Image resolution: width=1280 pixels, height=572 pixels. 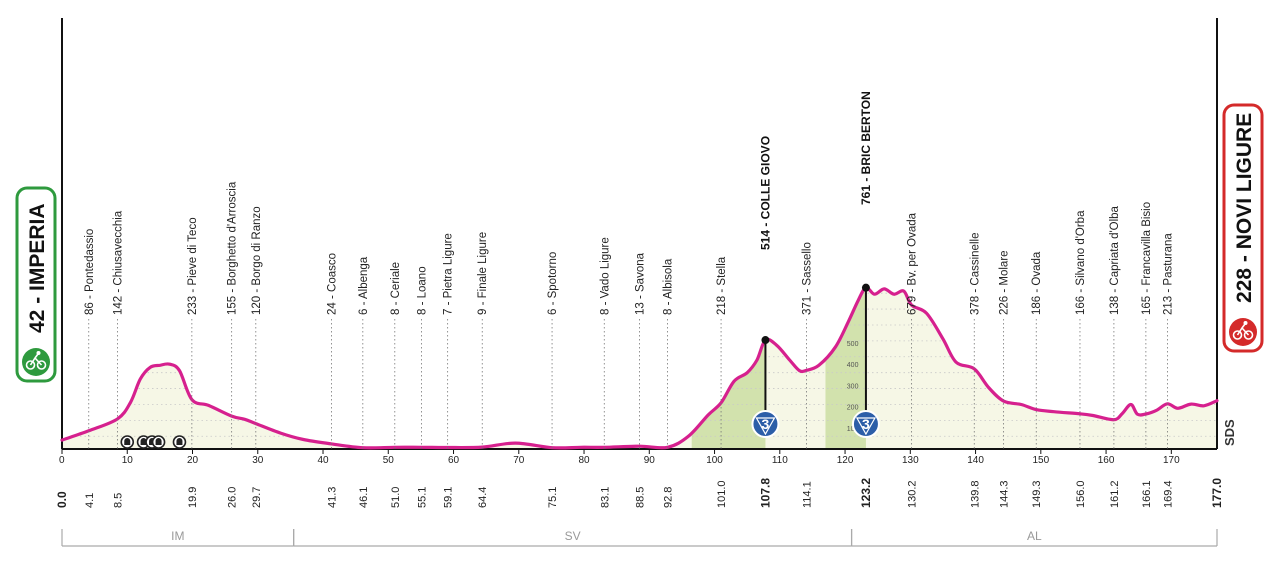 I want to click on km-mark-label: 161.2, so click(x=1115, y=494).